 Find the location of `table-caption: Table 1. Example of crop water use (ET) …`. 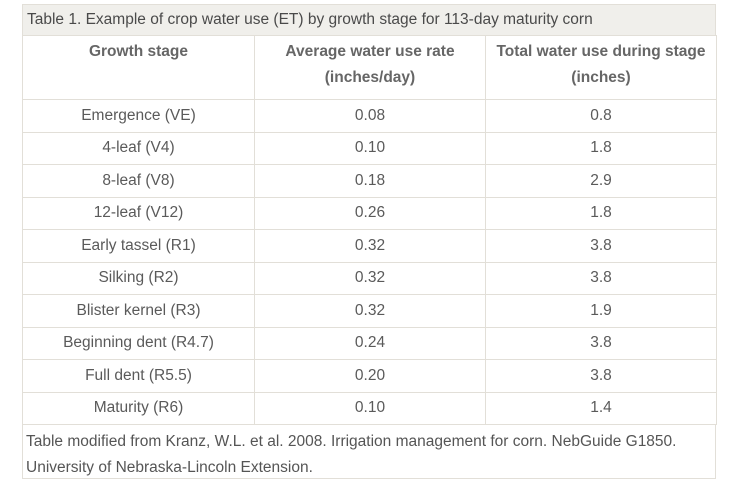

table-caption: Table 1. Example of crop water use (ET) … is located at coordinates (369, 19).